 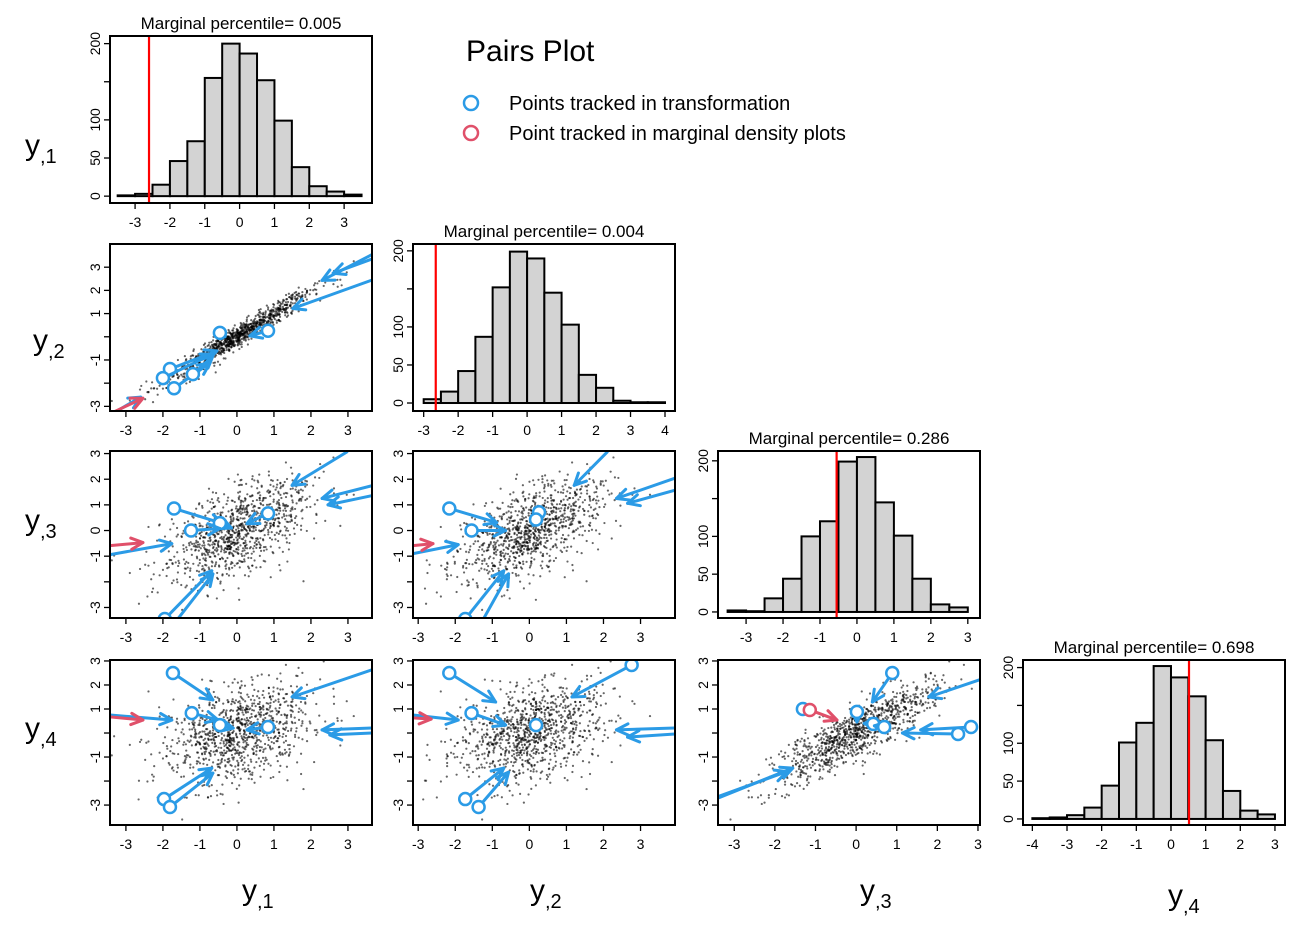 I want to click on y-tick-label: 2, so click(x=95, y=479).